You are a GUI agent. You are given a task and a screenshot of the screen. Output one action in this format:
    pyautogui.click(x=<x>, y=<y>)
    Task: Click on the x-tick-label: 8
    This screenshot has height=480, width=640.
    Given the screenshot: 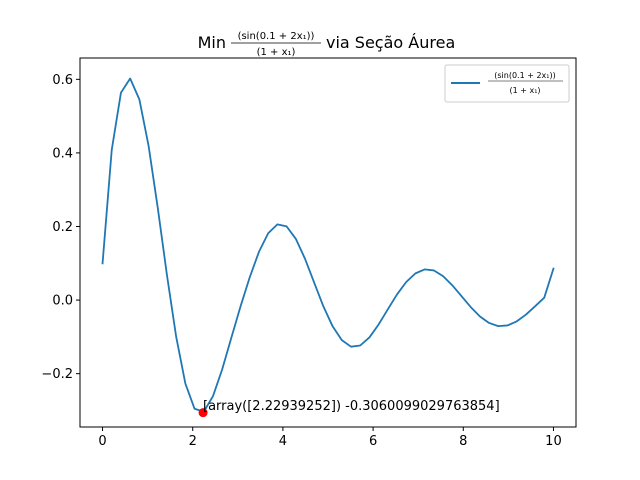 What is the action you would take?
    pyautogui.click(x=463, y=441)
    